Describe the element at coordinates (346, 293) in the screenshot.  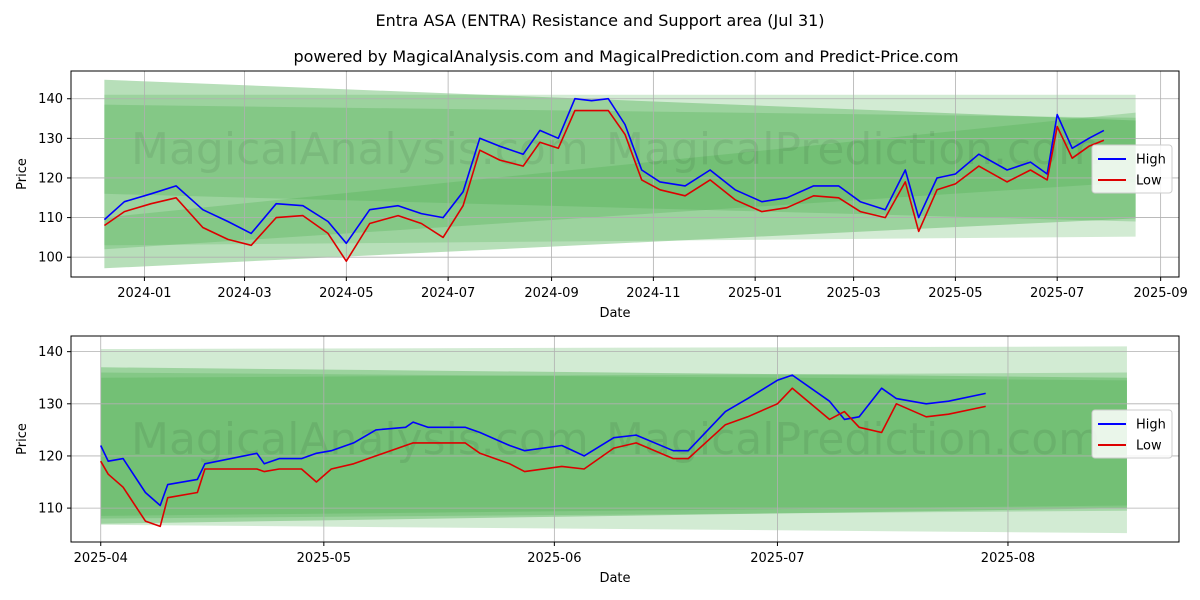
I see `x-tick-label: 2024-05` at that location.